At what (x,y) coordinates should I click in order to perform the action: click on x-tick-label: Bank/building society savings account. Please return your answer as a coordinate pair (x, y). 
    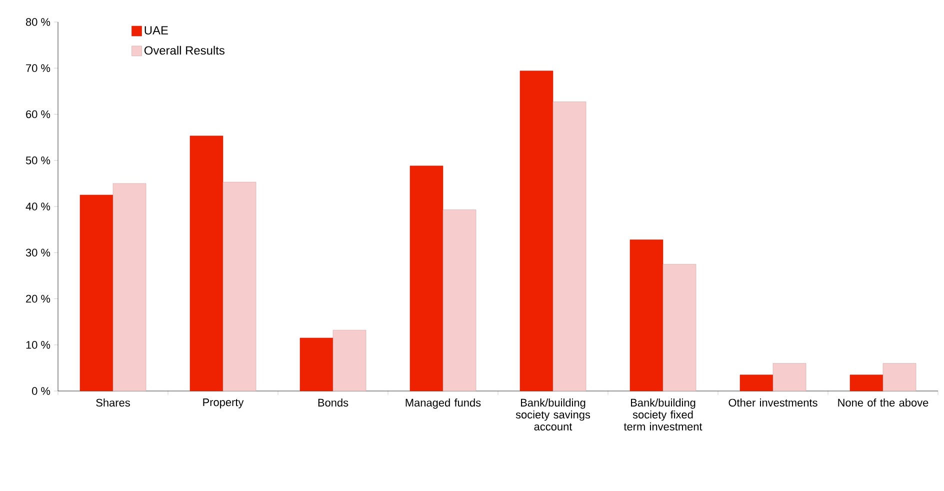
    Looking at the image, I should click on (553, 414).